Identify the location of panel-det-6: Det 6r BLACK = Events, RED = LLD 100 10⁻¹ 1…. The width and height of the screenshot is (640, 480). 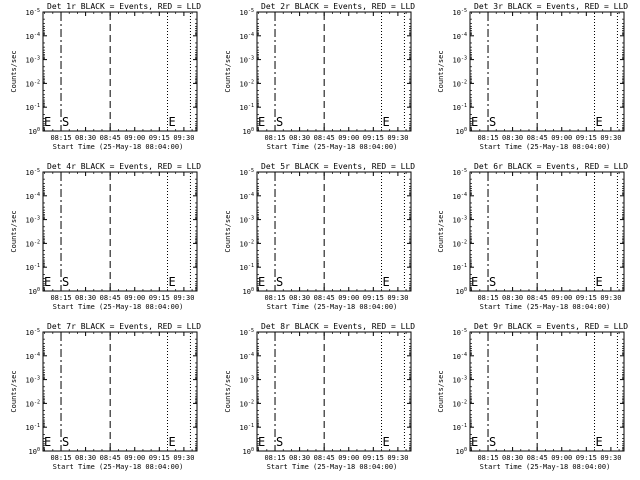
(532, 236).